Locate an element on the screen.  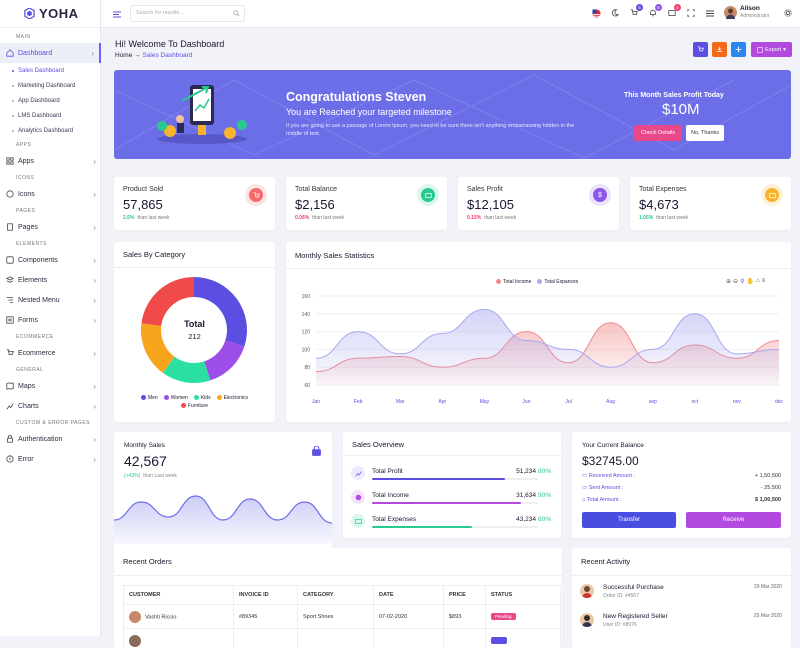
hamburger-icon is located at coordinates (117, 14).